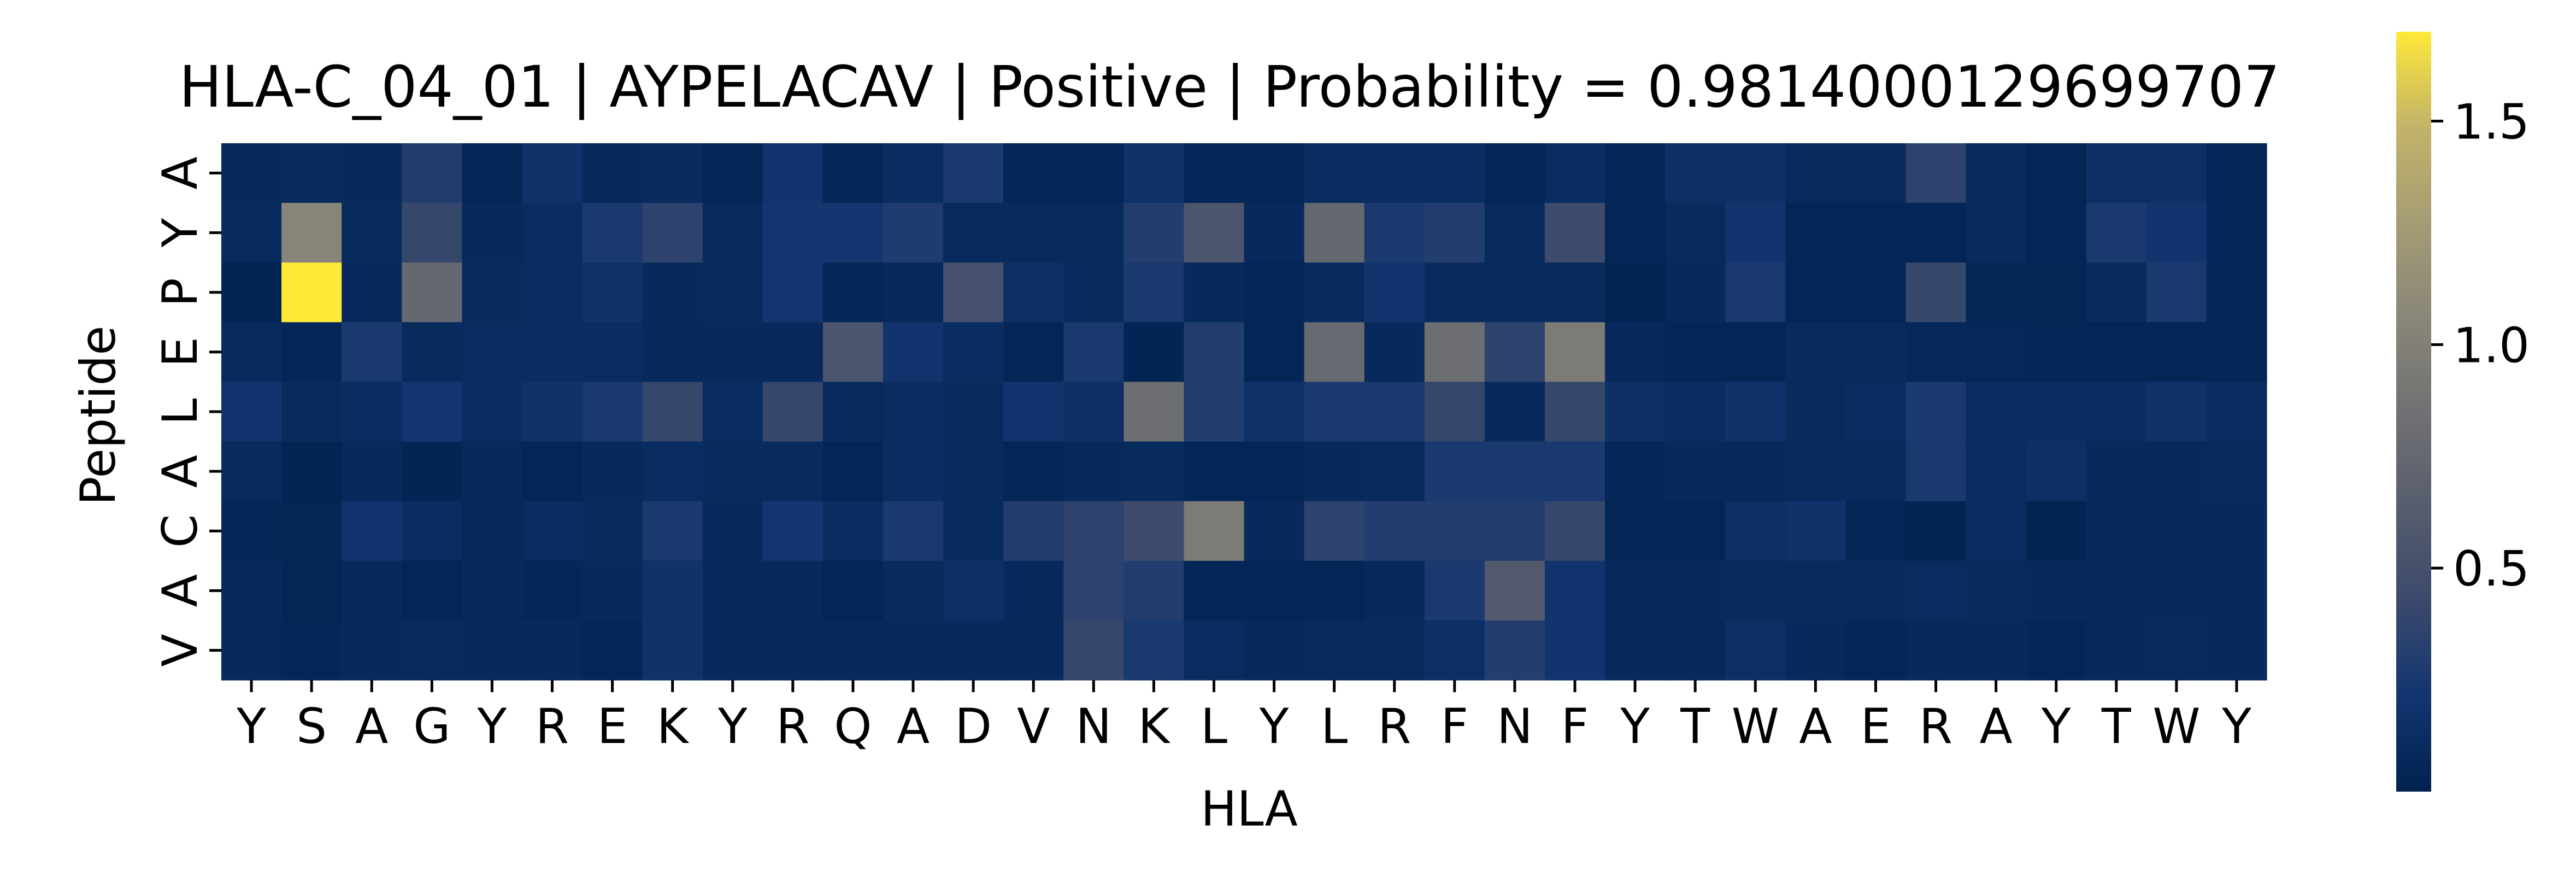 Image resolution: width=2576 pixels, height=872 pixels. I want to click on colorbar-ticks: 0.5 1.0 1.5, so click(2481, 346).